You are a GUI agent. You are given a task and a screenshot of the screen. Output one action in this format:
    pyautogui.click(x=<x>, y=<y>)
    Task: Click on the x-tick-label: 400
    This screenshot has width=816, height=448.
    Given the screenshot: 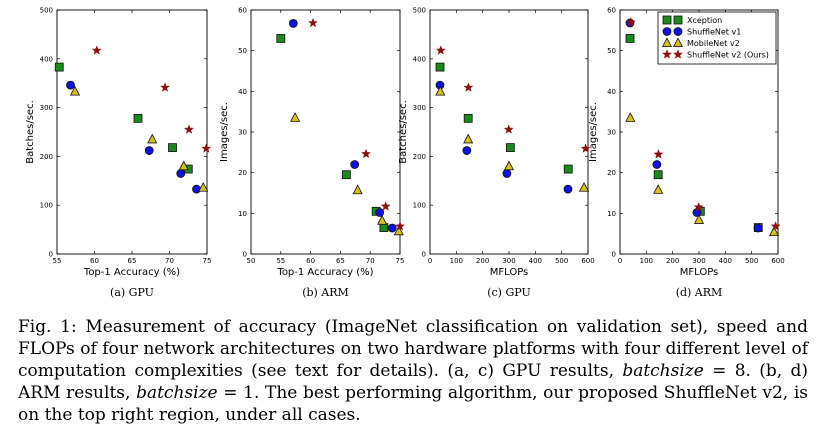 What is the action you would take?
    pyautogui.click(x=725, y=261)
    